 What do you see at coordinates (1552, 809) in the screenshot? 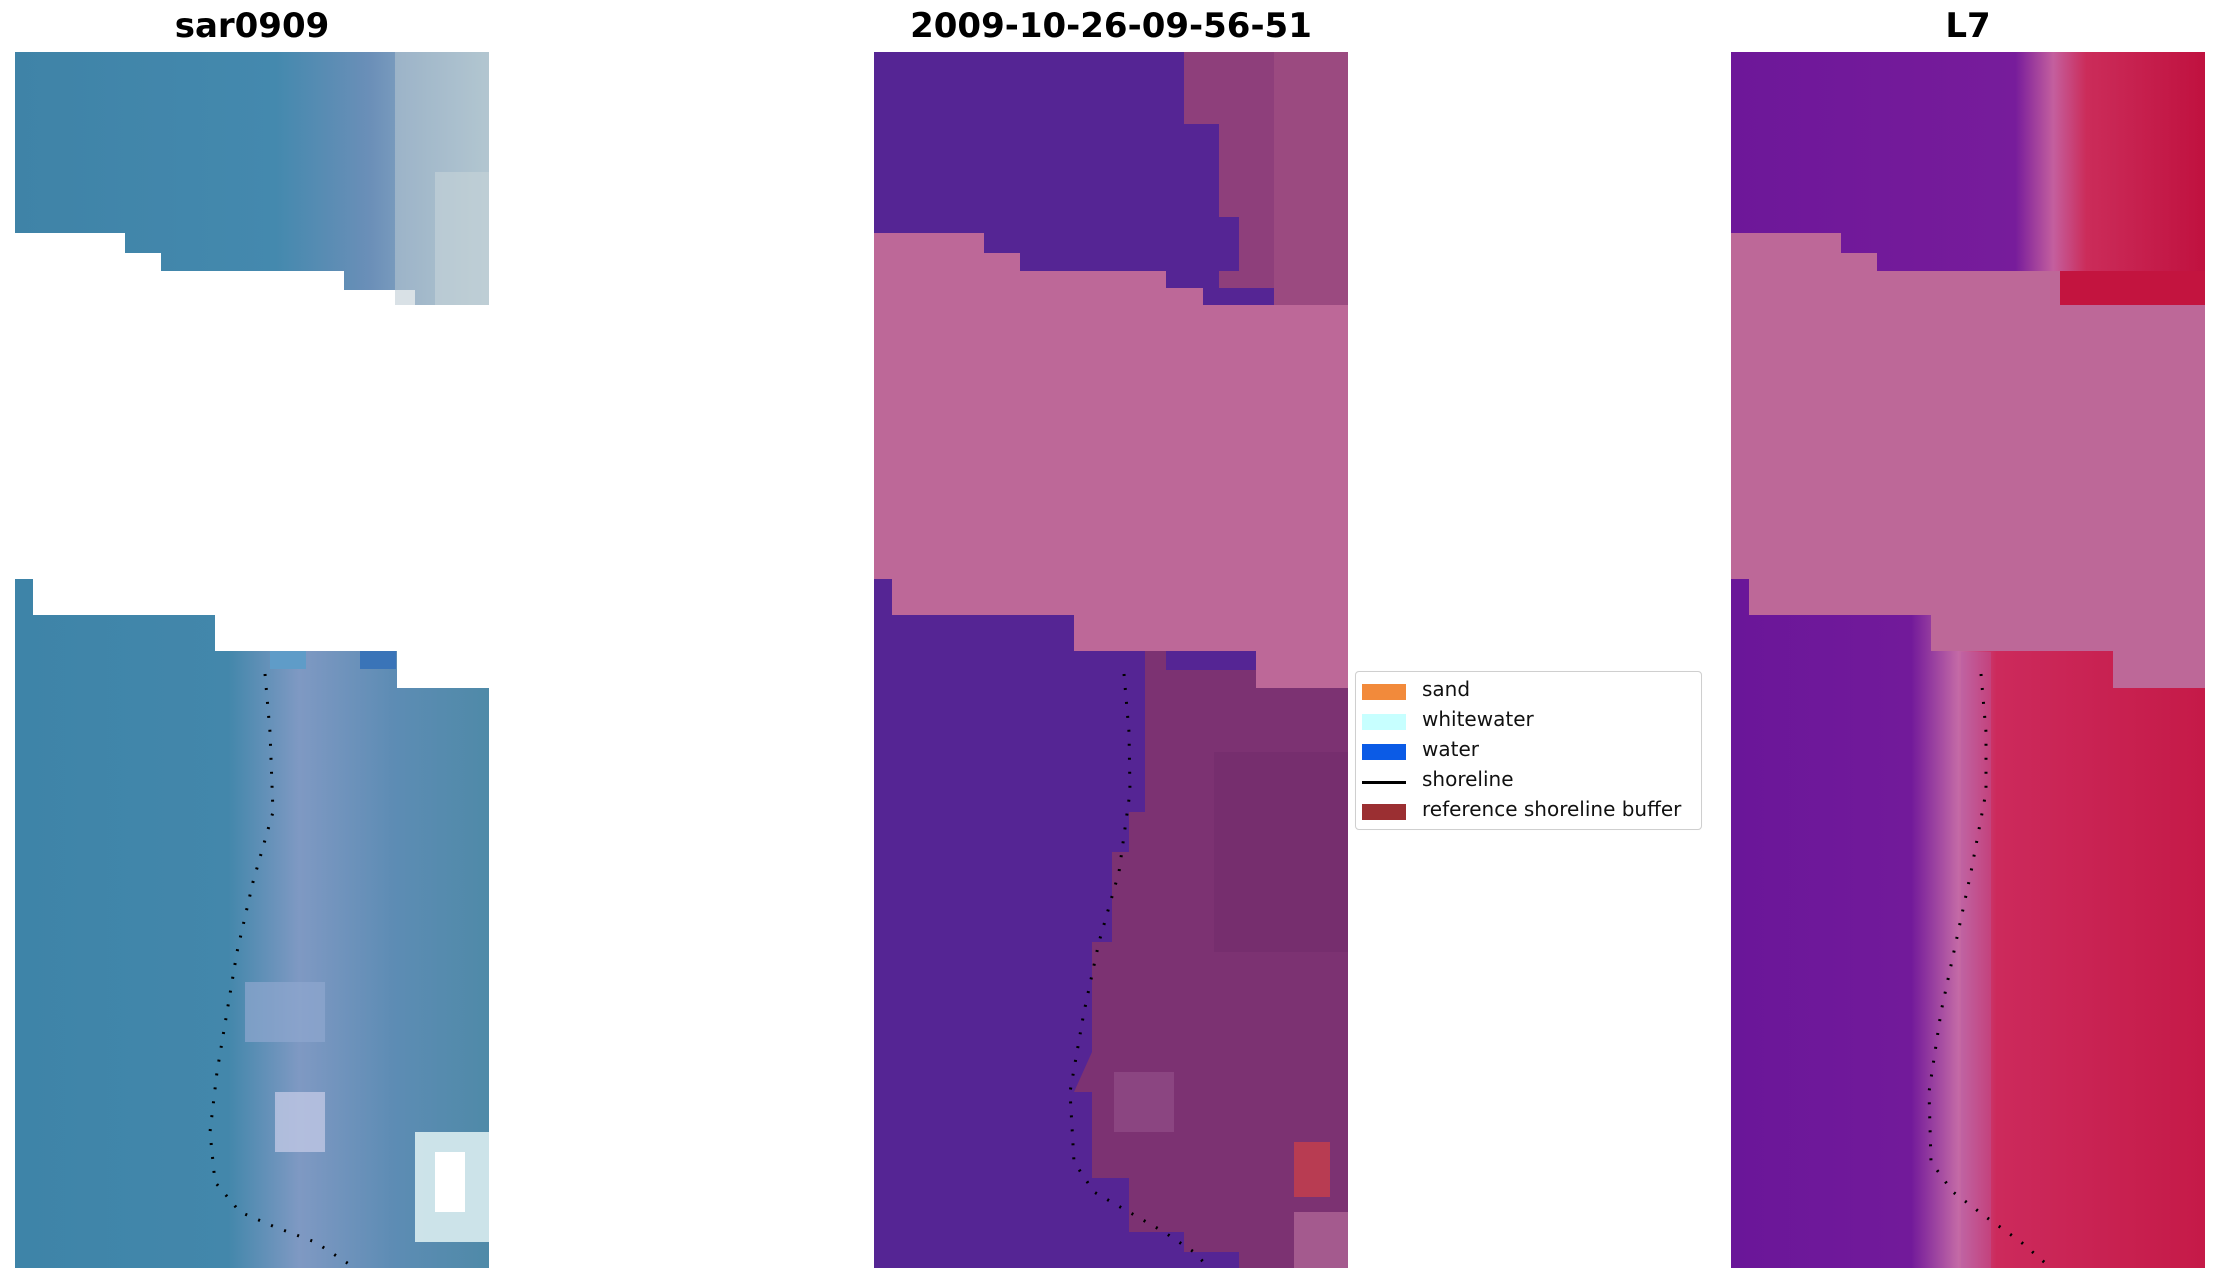
I see `legend-label: reference shoreline buffer` at bounding box center [1552, 809].